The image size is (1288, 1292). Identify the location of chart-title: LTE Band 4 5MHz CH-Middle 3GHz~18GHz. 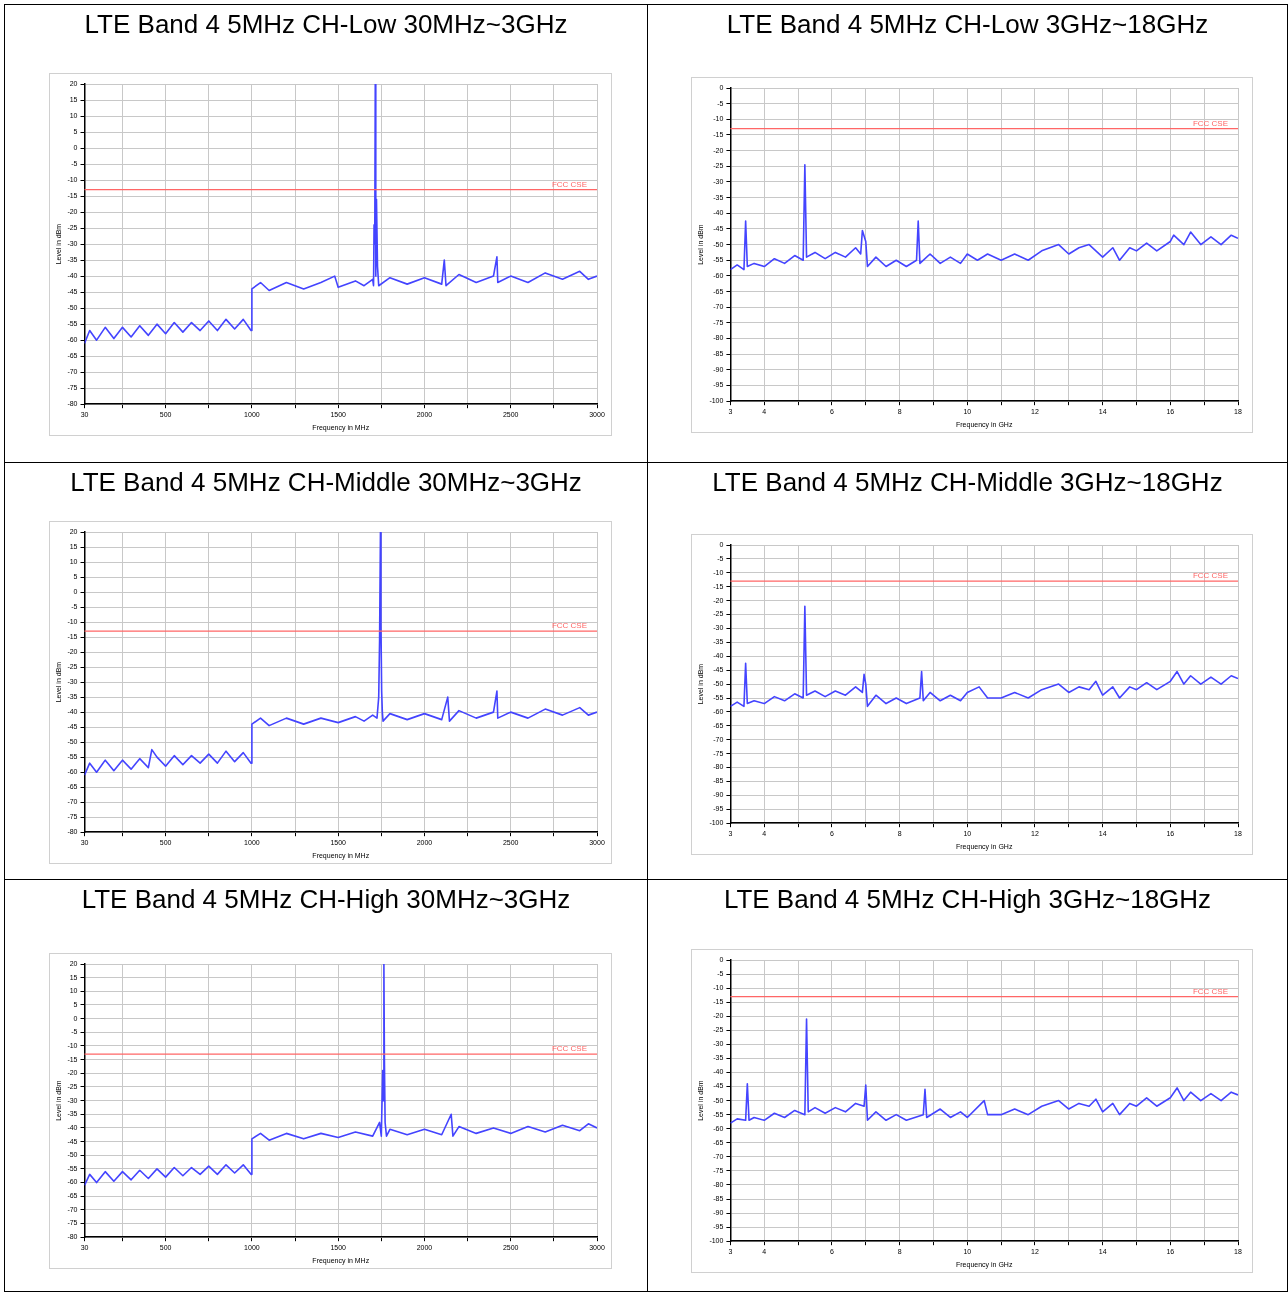
(967, 482).